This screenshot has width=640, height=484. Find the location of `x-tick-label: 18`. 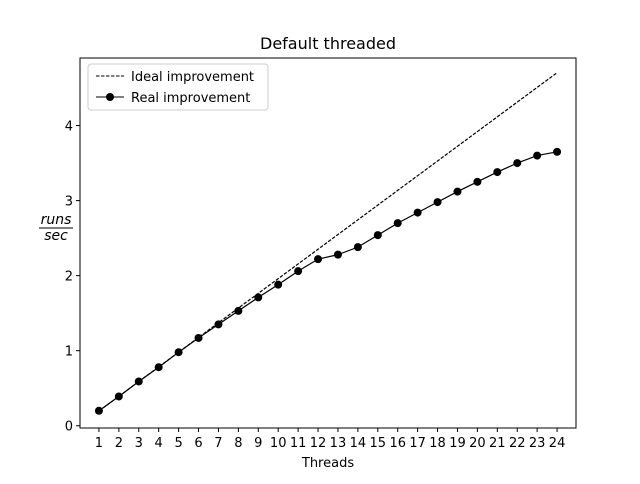

x-tick-label: 18 is located at coordinates (437, 443).